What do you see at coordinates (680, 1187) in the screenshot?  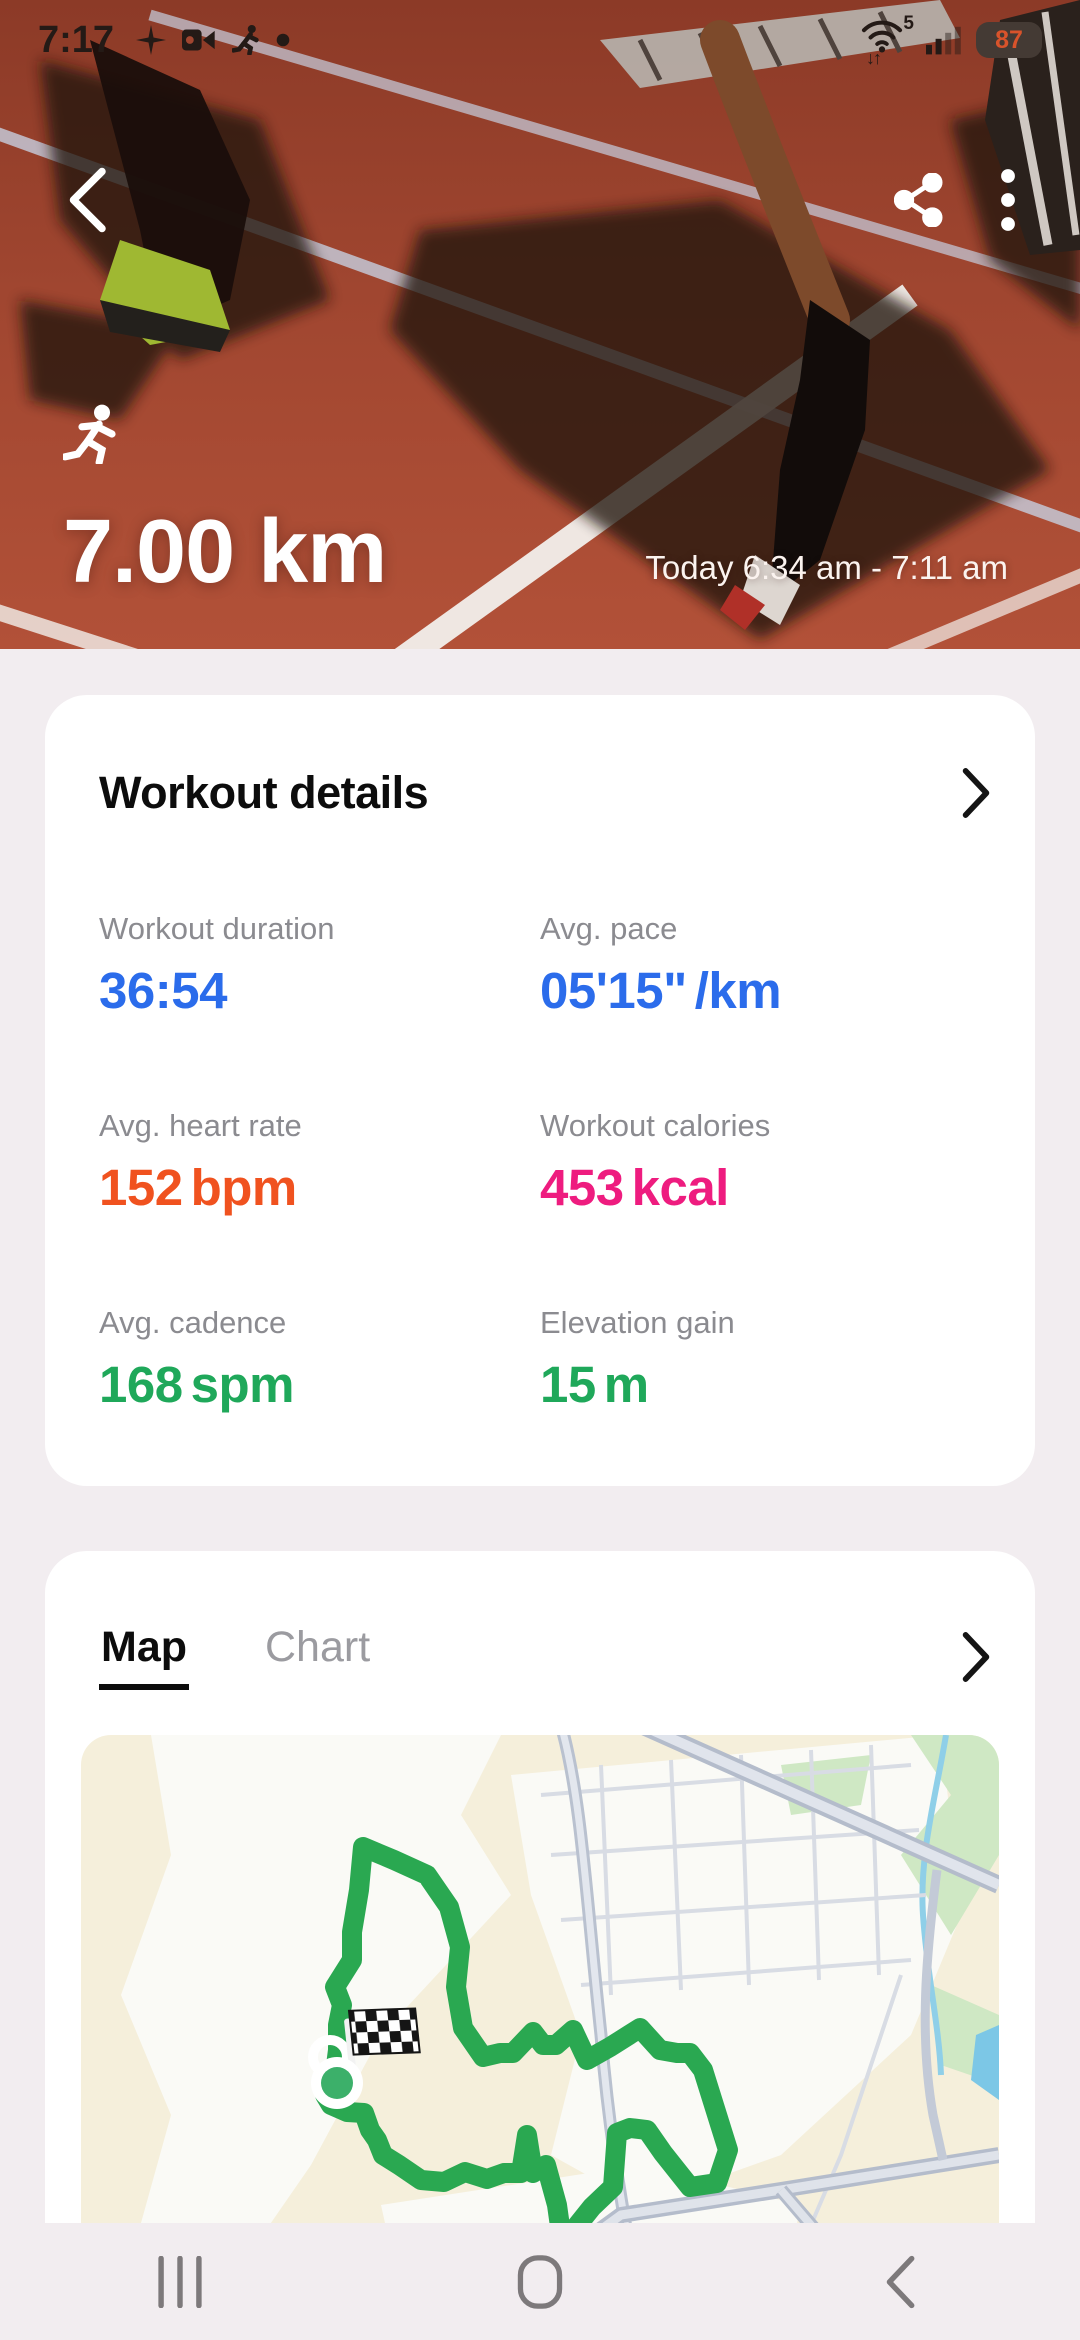 I see `stat-unit: kcal` at bounding box center [680, 1187].